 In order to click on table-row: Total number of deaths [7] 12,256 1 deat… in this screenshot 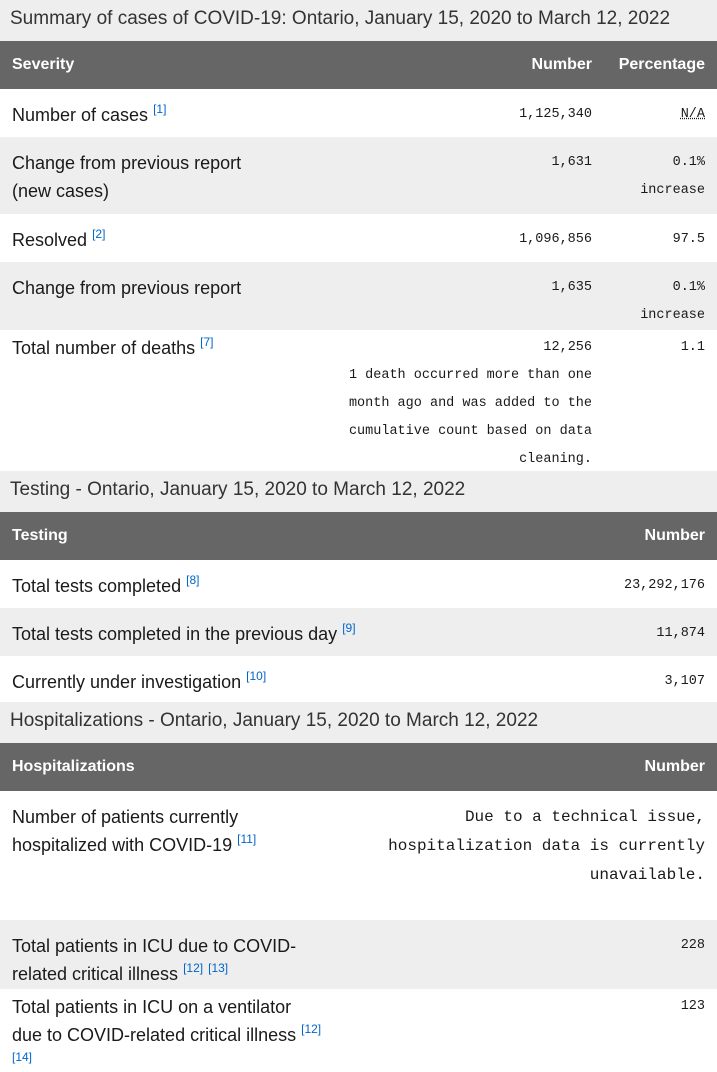, I will do `click(358, 400)`.